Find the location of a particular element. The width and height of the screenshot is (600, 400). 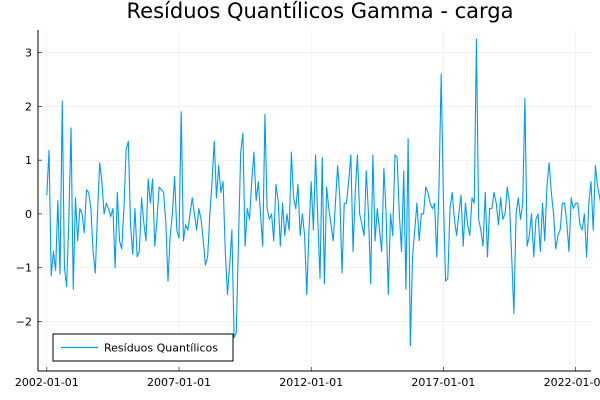

x-tick-label: 2012-01-01 is located at coordinates (311, 382).